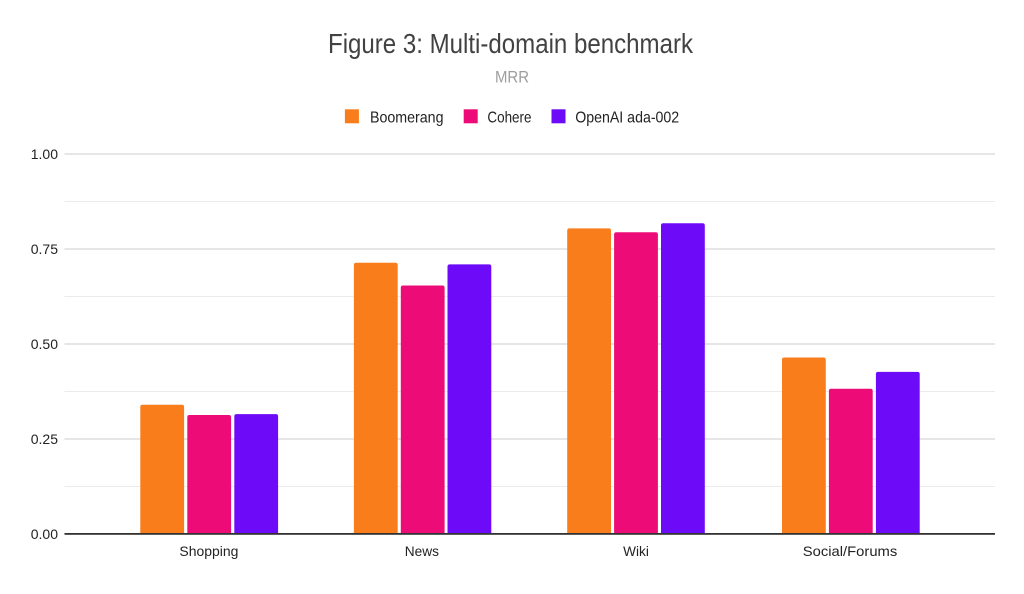 Image resolution: width=1024 pixels, height=594 pixels. What do you see at coordinates (636, 551) in the screenshot?
I see `svg-text: Wiki` at bounding box center [636, 551].